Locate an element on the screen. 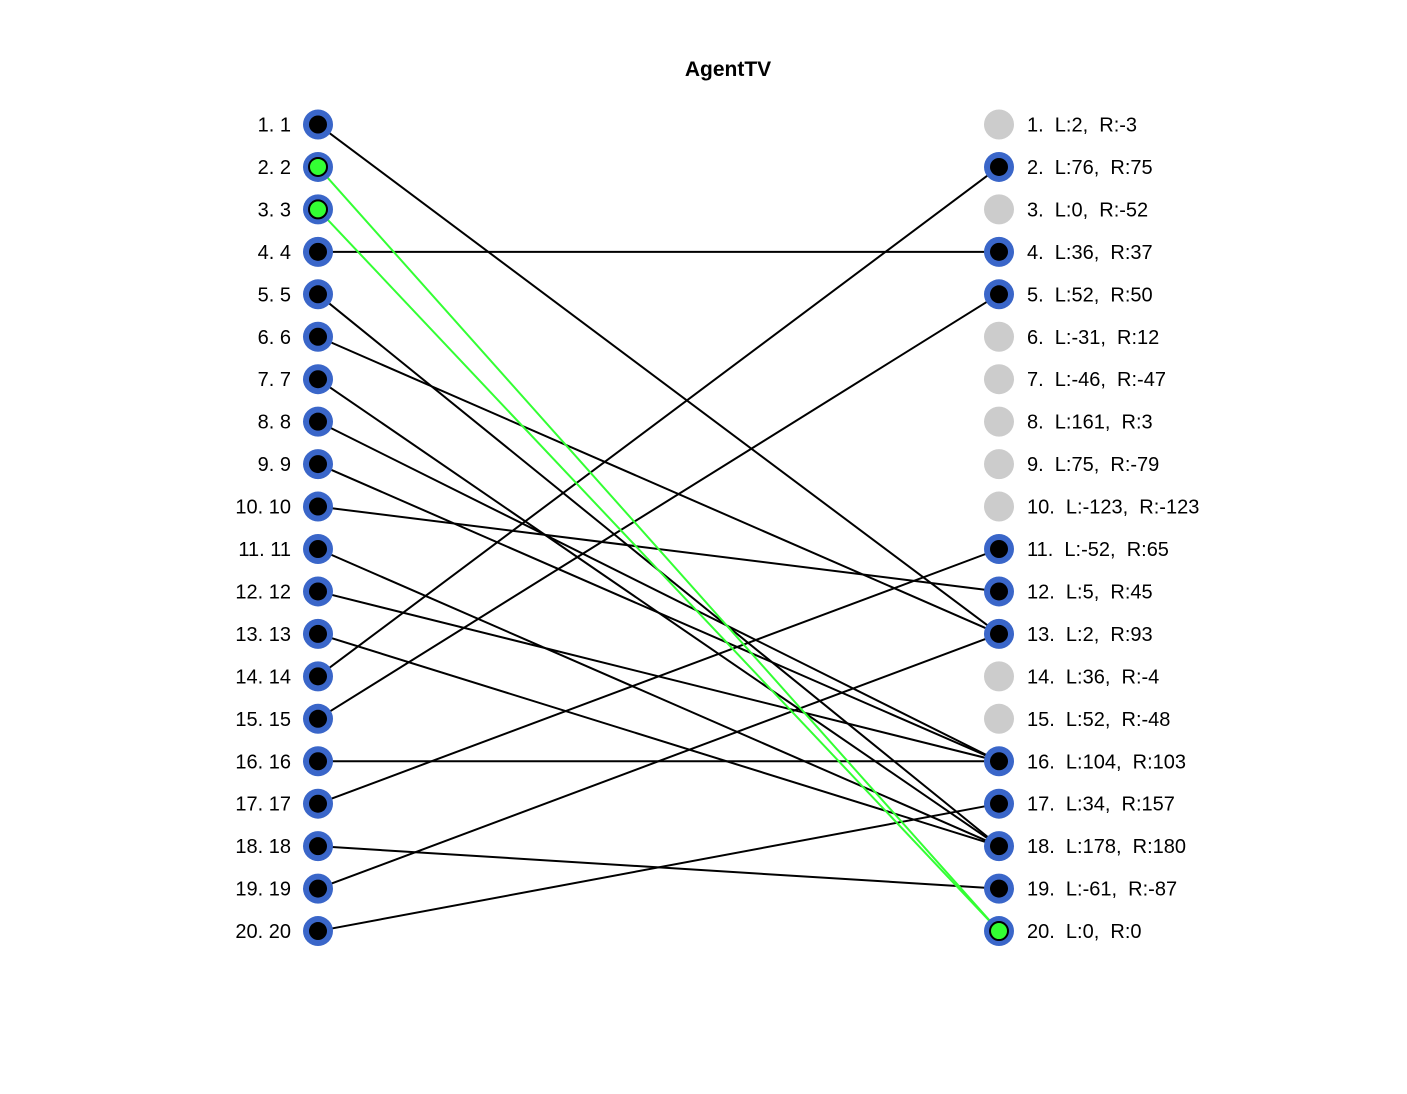  left-node-13: 13. 13 is located at coordinates (284, 633).